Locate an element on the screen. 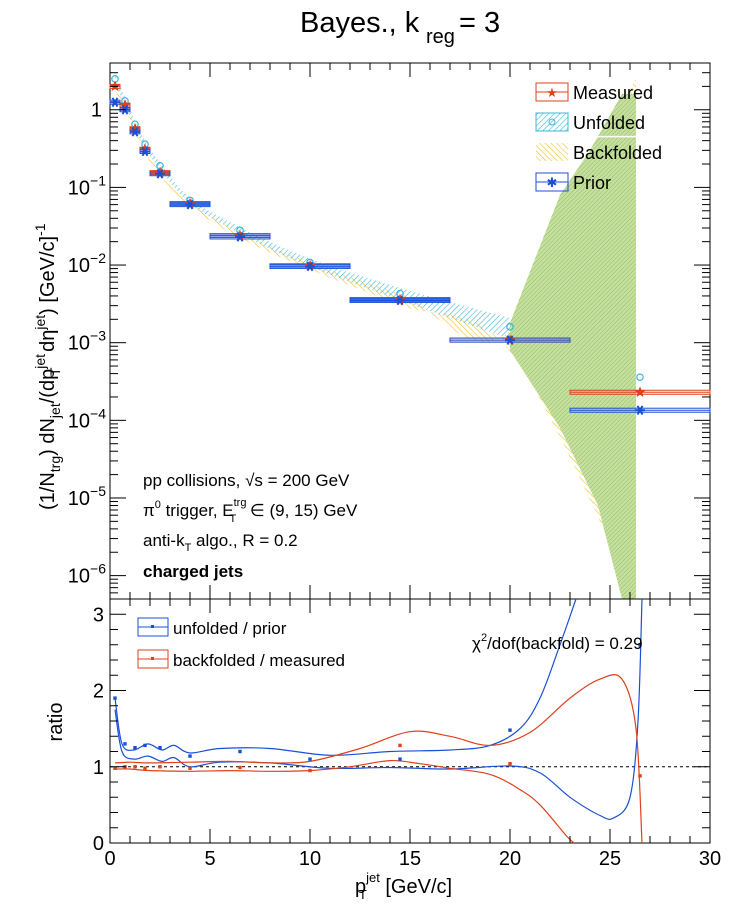 The width and height of the screenshot is (748, 924). annotation-algorithm: anti-kT algo., R = 0.2 is located at coordinates (220, 542).